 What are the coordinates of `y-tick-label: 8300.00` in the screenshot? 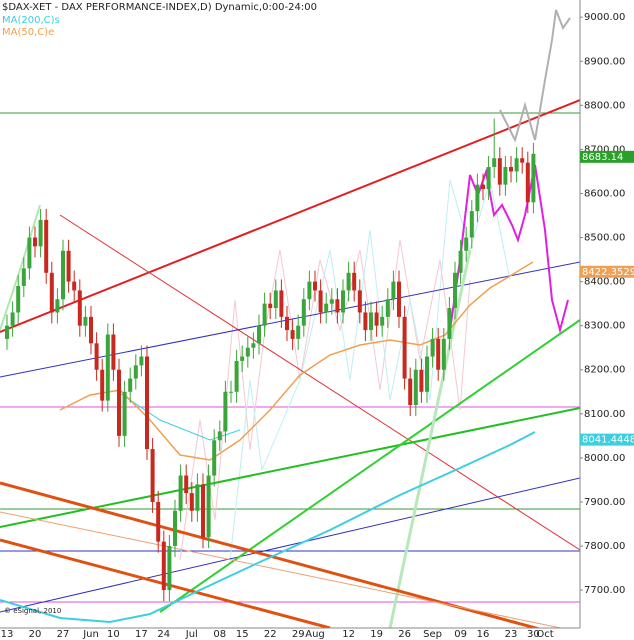 It's located at (604, 326).